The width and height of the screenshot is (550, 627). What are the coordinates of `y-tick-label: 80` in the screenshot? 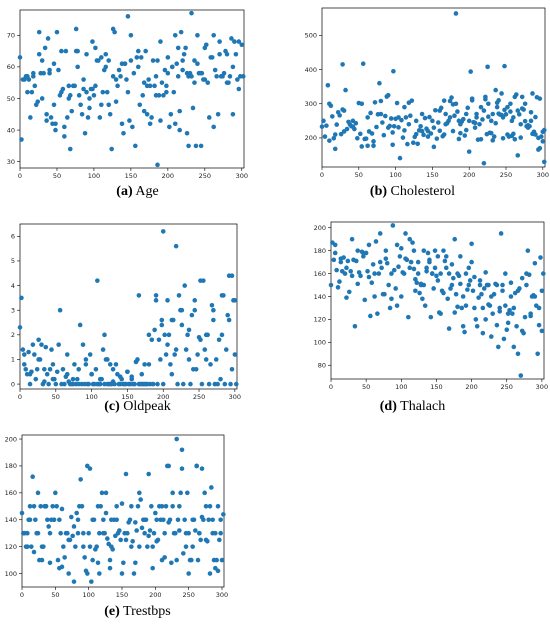 It's located at (322, 366).